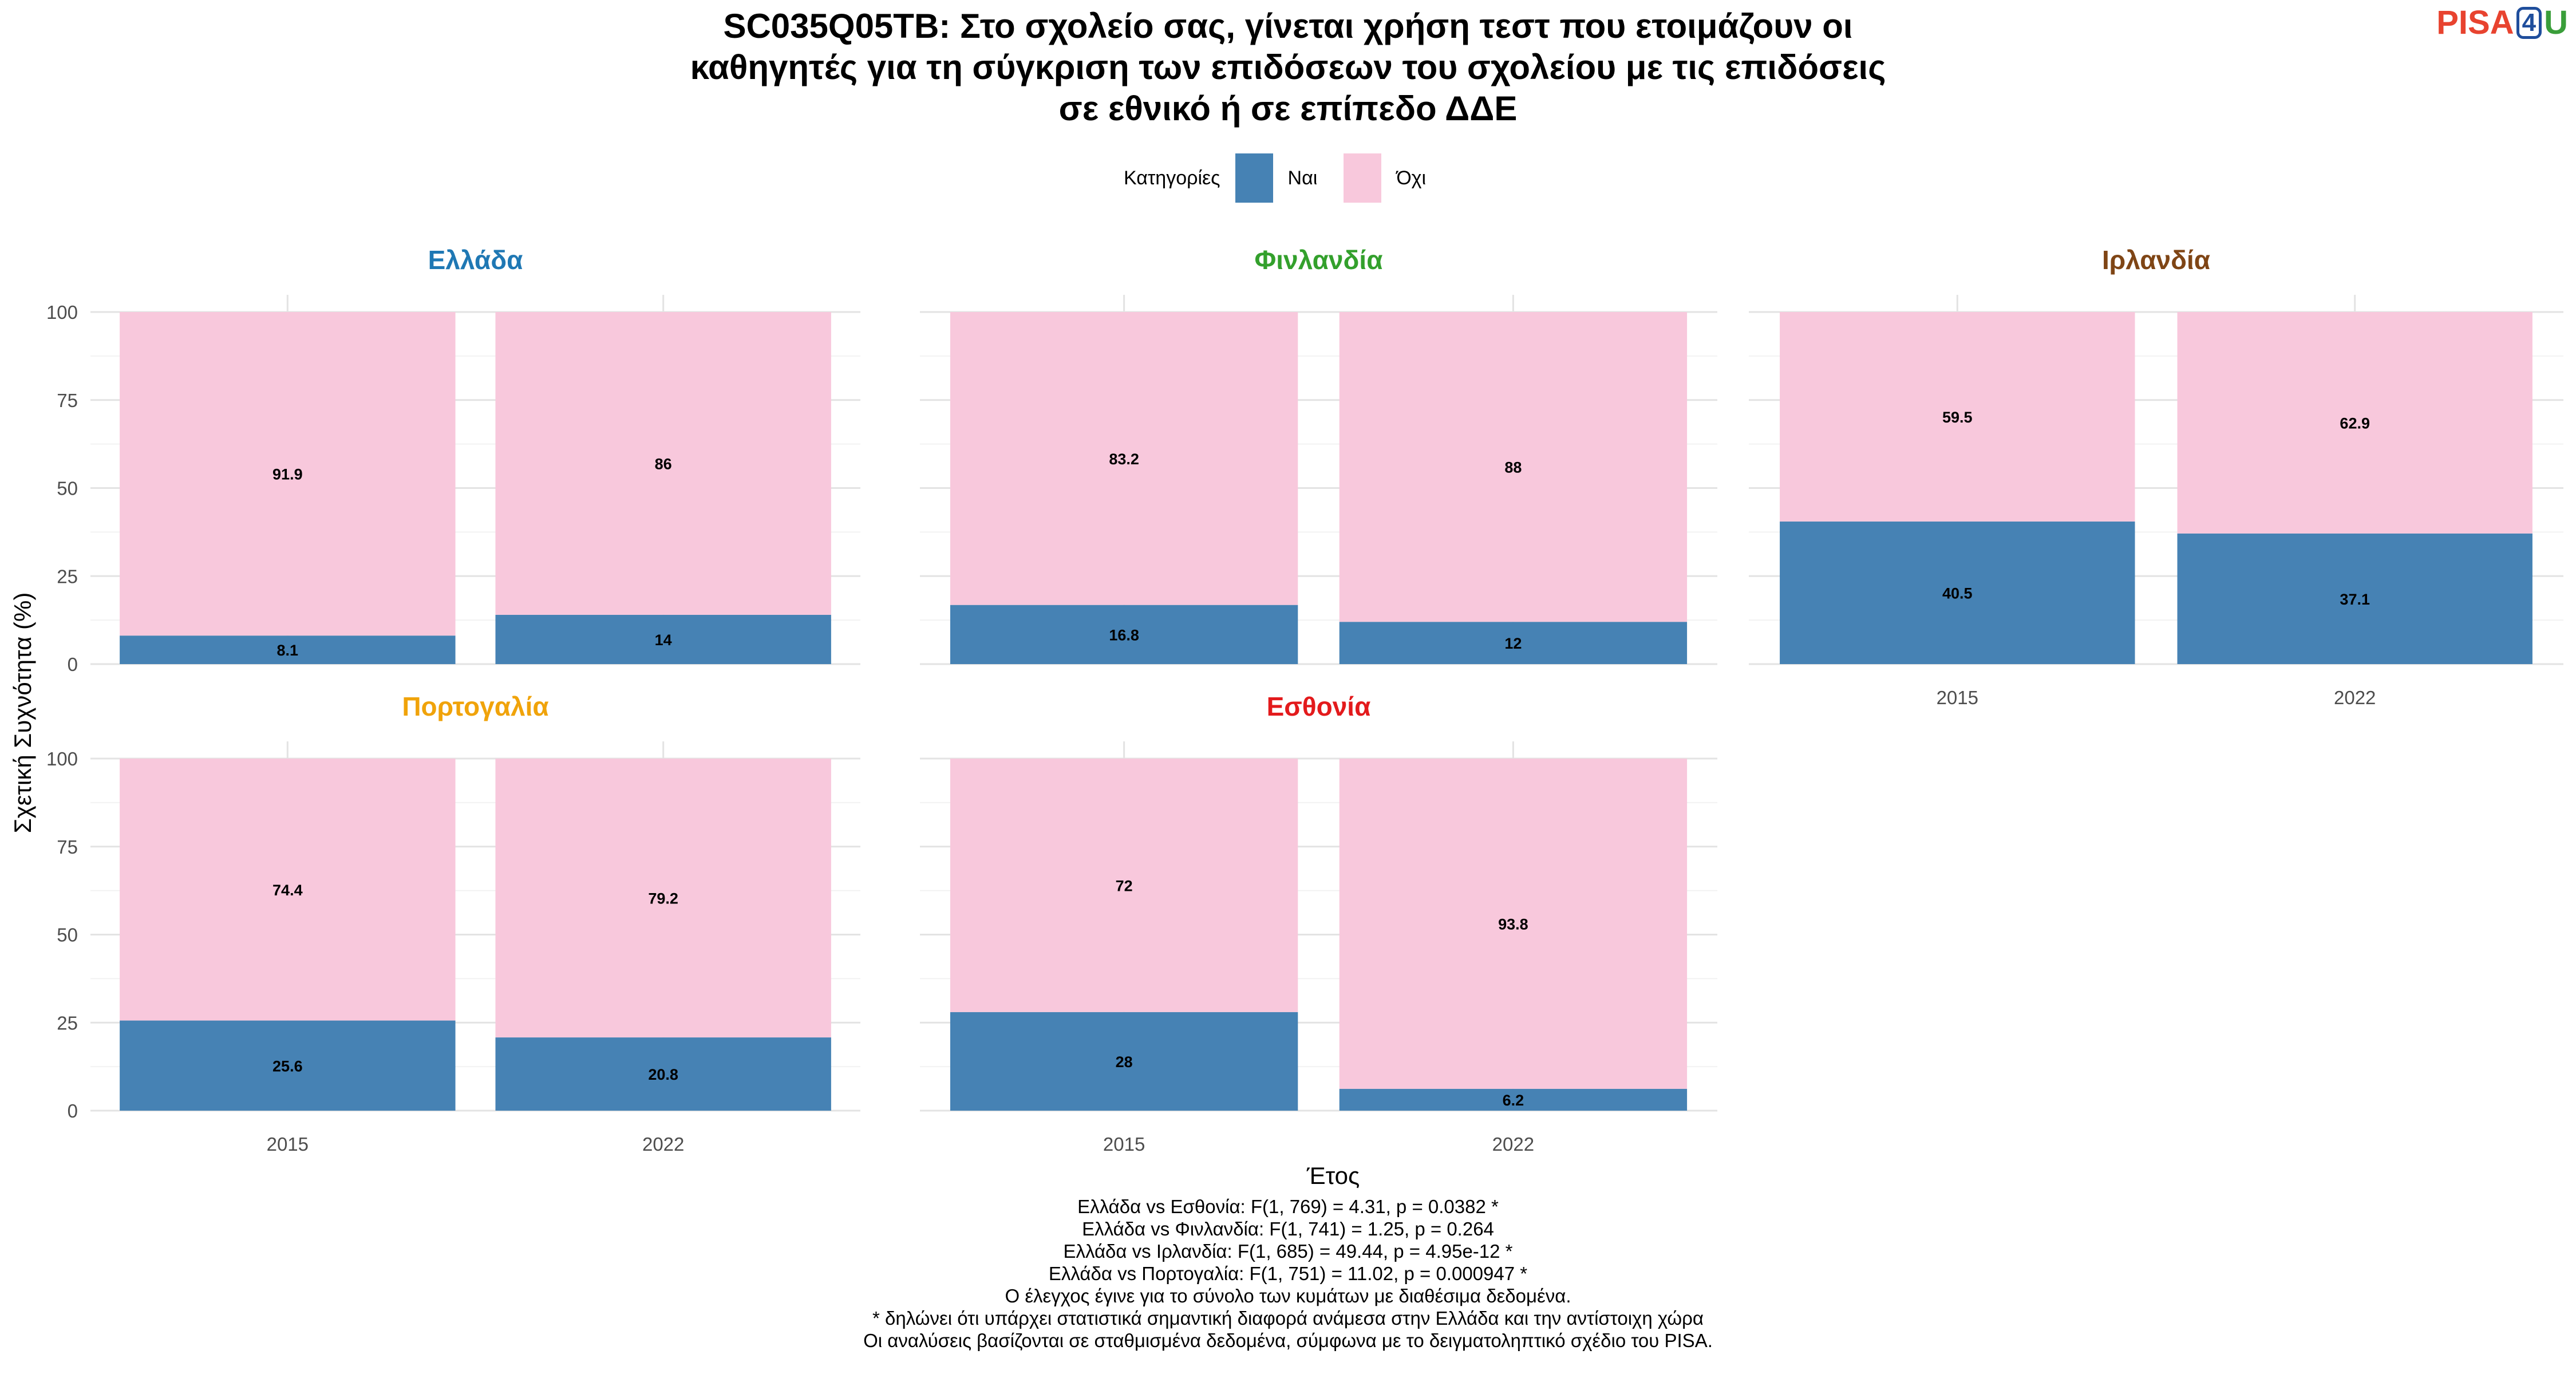 The image size is (2576, 1374). Describe the element at coordinates (475, 706) in the screenshot. I see `facet-title: Πορτογαλία` at that location.